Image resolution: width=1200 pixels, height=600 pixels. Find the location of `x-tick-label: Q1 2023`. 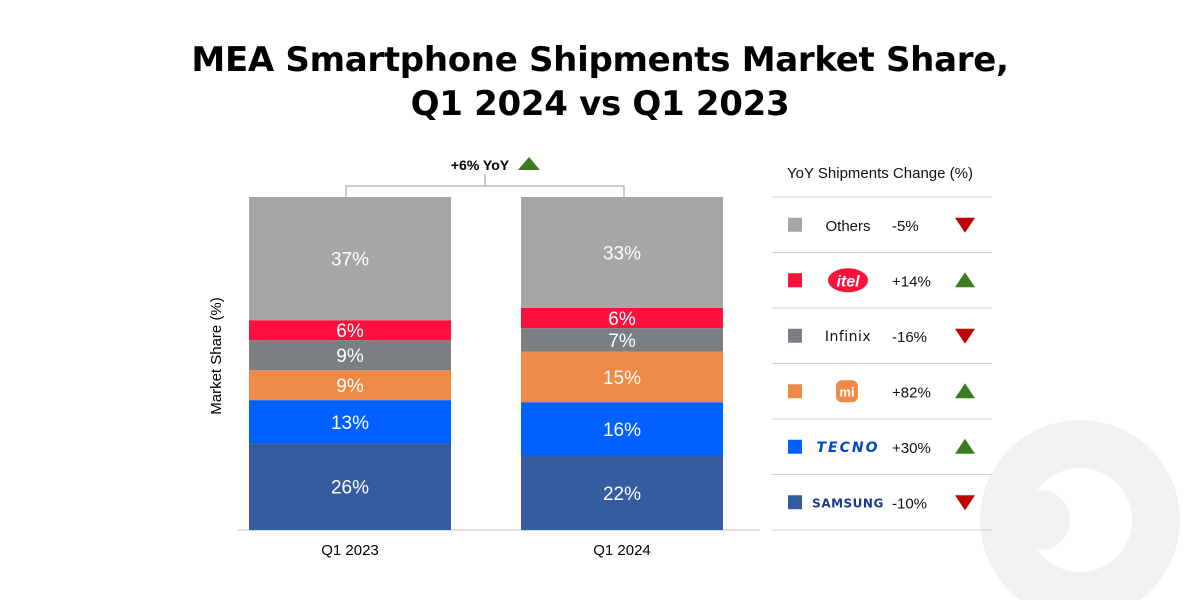

x-tick-label: Q1 2023 is located at coordinates (350, 550).